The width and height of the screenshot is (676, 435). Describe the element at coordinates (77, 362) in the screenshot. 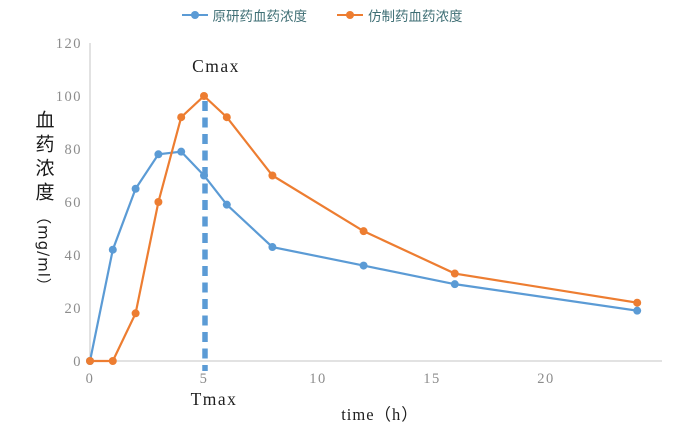

I see `y-axis-tick-label: 0` at that location.